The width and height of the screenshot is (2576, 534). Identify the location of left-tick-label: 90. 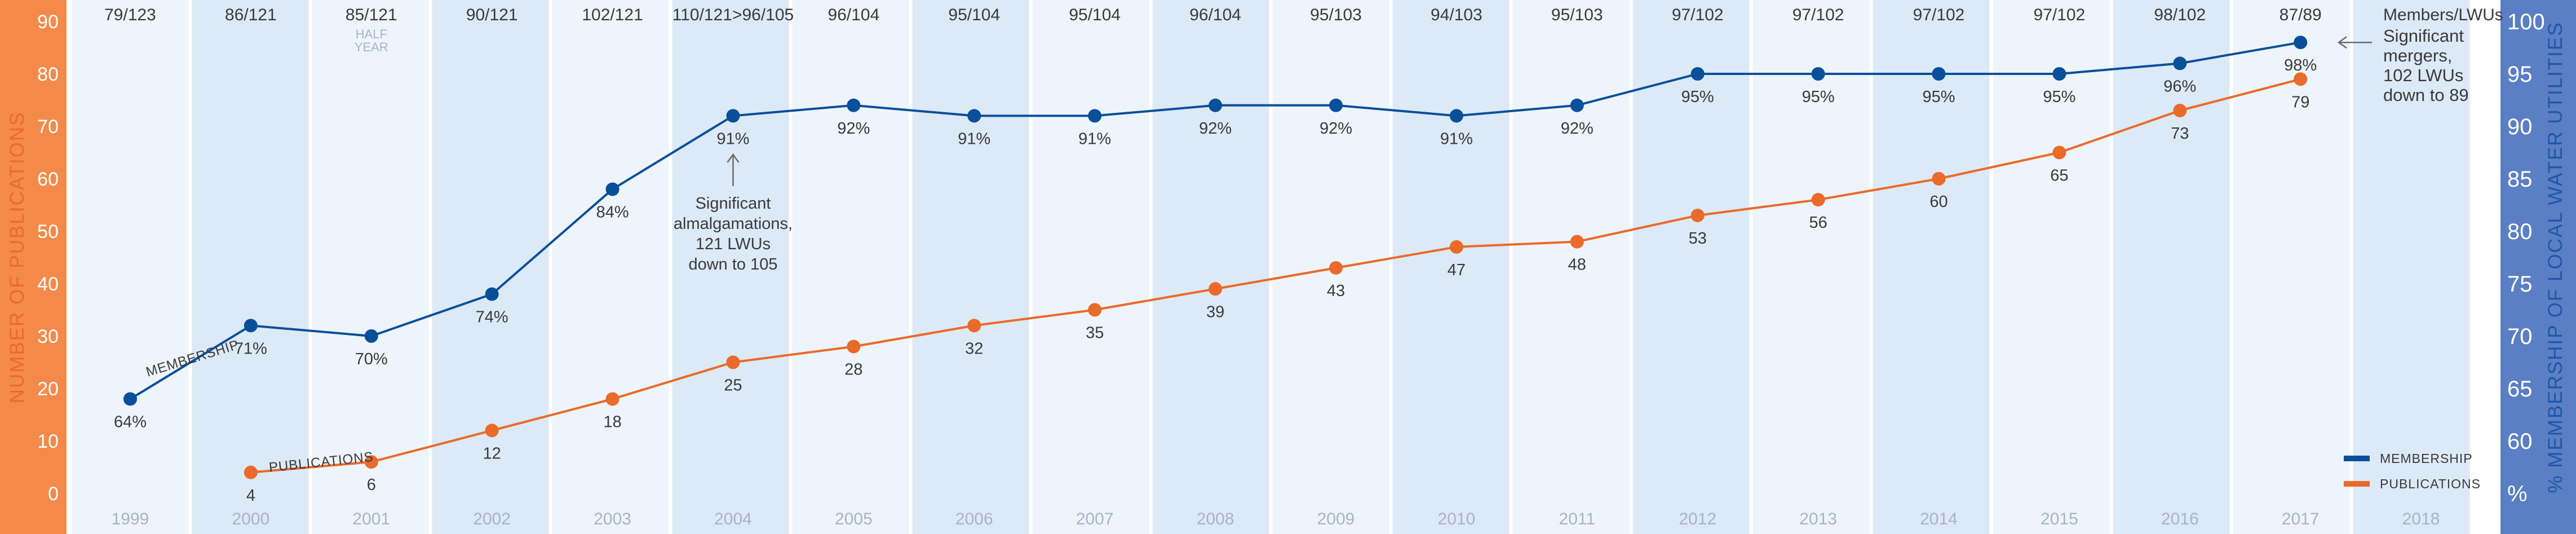
(48, 22).